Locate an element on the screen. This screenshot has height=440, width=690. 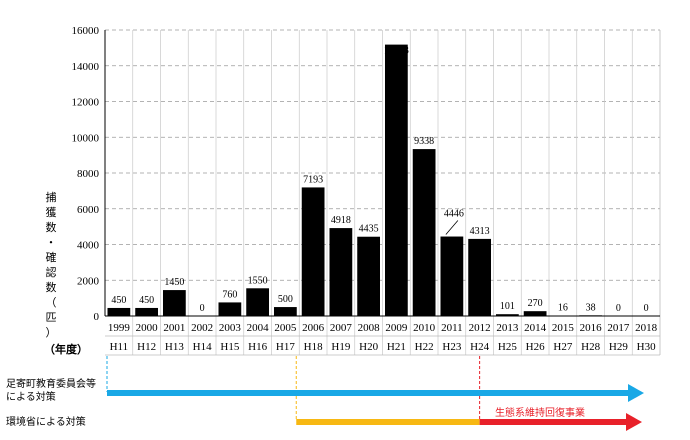
arrow-ministry-shaft-yellow is located at coordinates (388, 422).